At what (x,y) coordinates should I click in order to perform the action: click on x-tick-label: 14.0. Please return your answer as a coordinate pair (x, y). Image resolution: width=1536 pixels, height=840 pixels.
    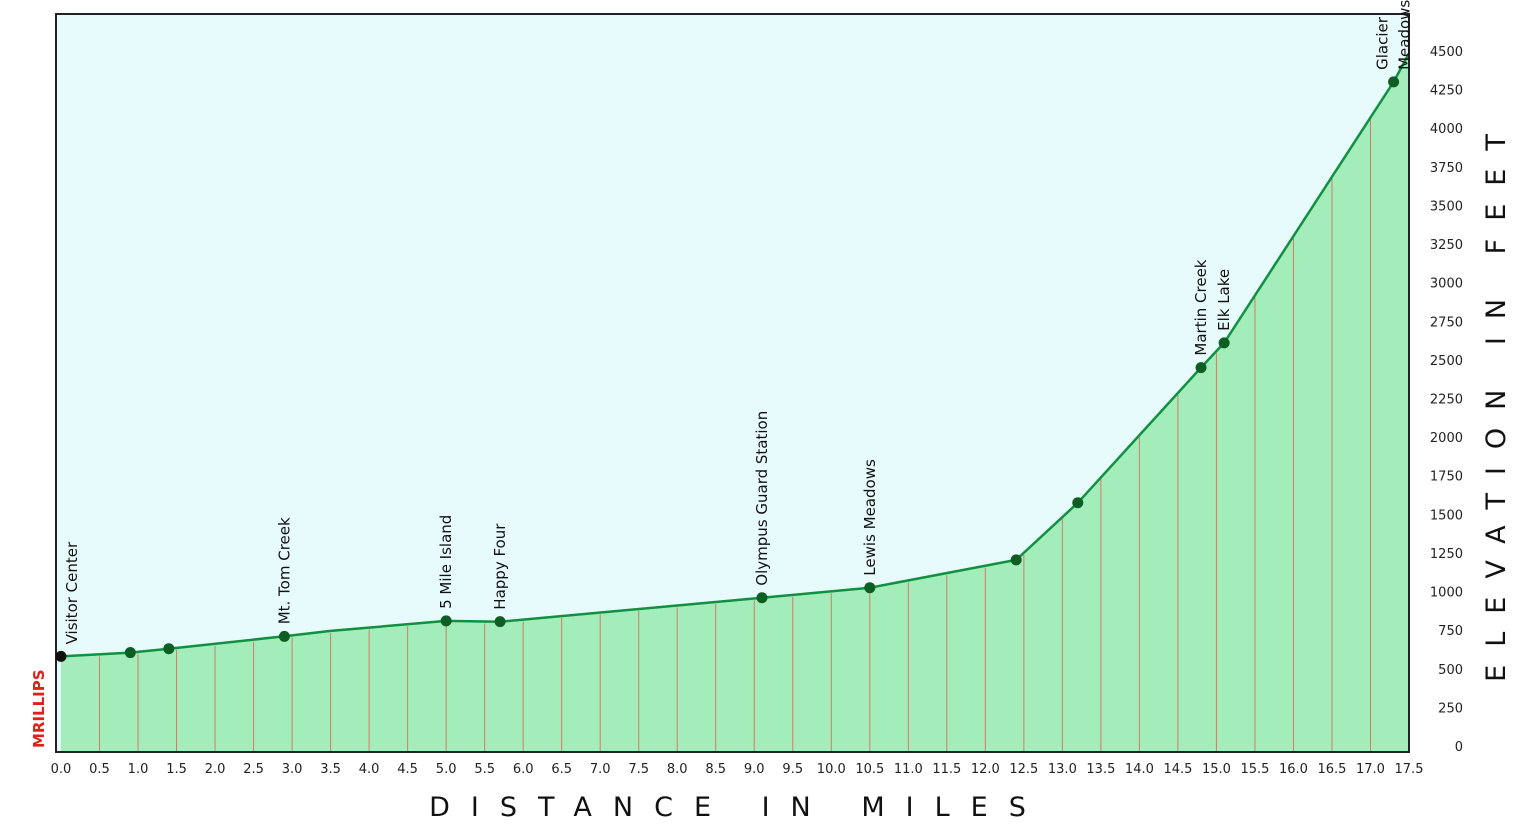
    Looking at the image, I should click on (1139, 769).